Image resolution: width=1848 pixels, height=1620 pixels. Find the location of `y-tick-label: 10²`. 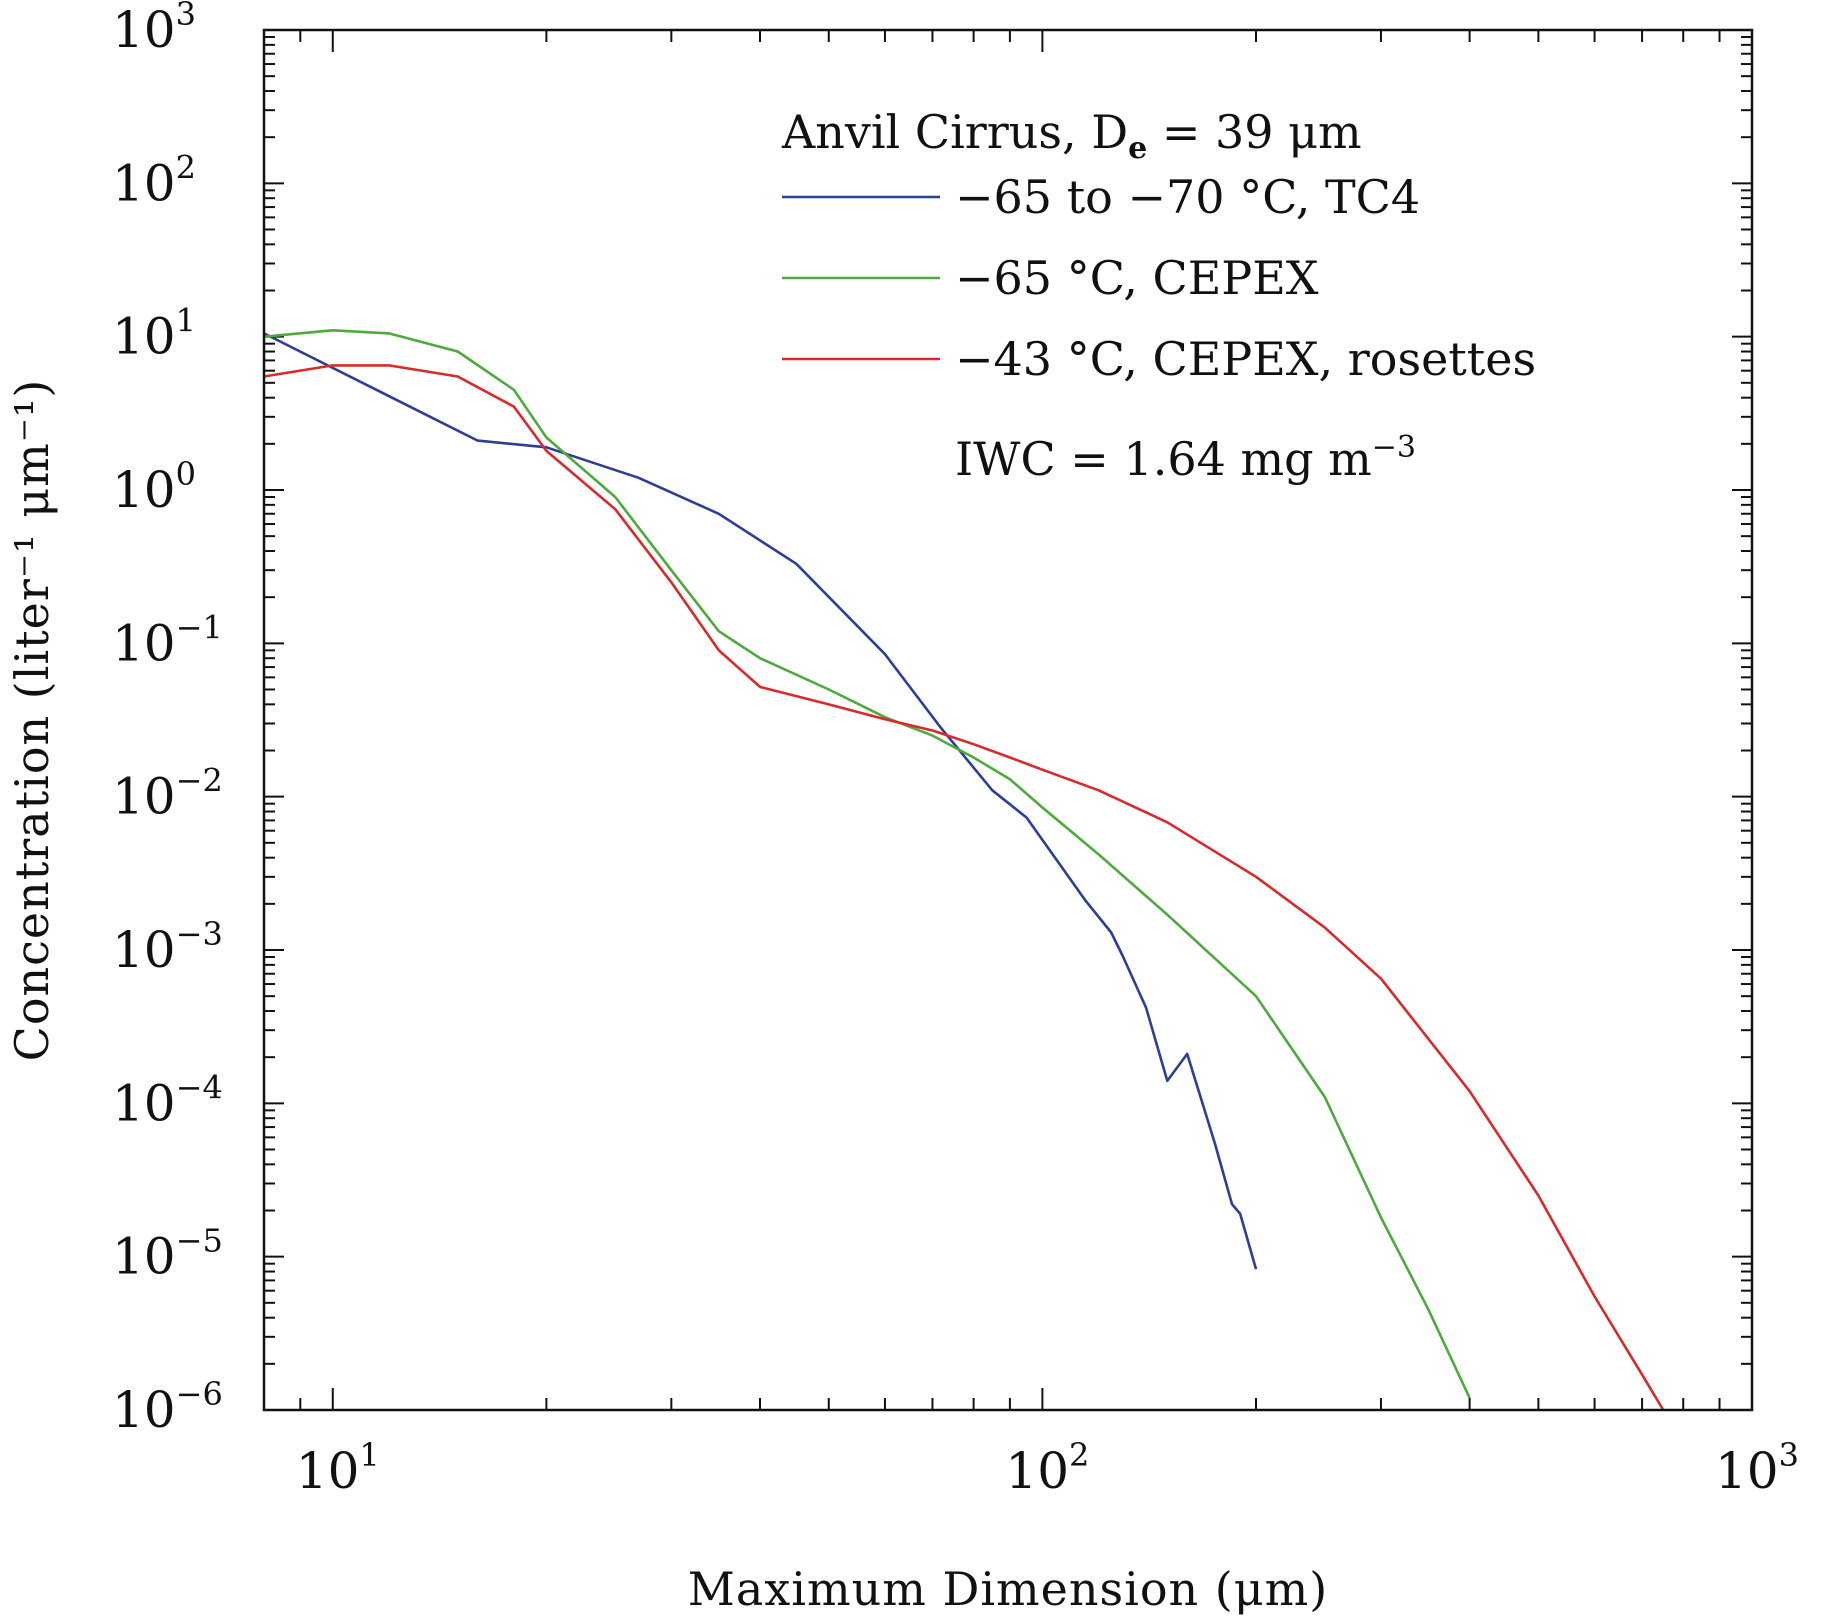

y-tick-label: 10² is located at coordinates (154, 180).